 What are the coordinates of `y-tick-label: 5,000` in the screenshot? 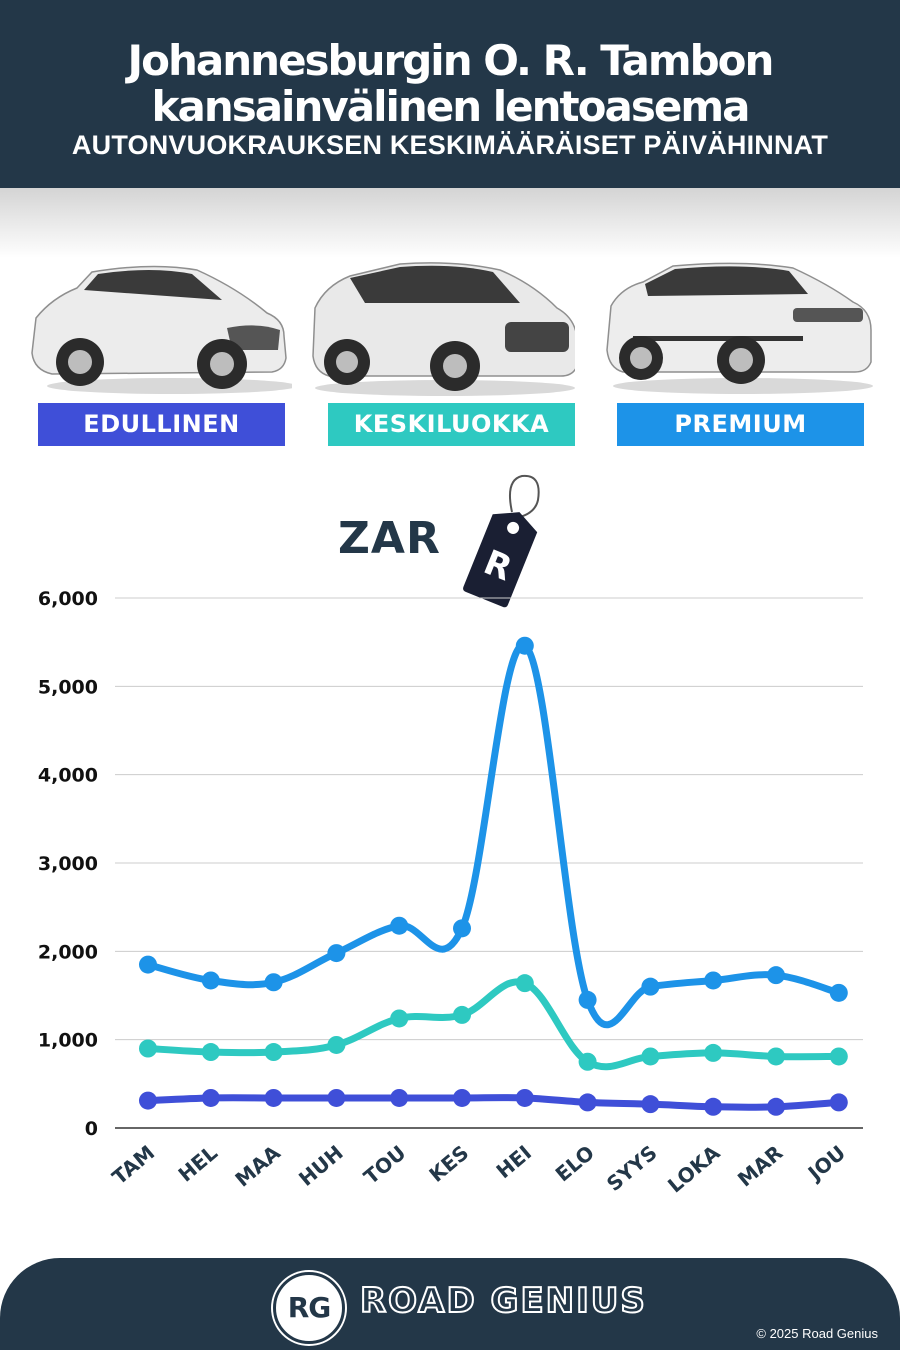 It's located at (68, 687).